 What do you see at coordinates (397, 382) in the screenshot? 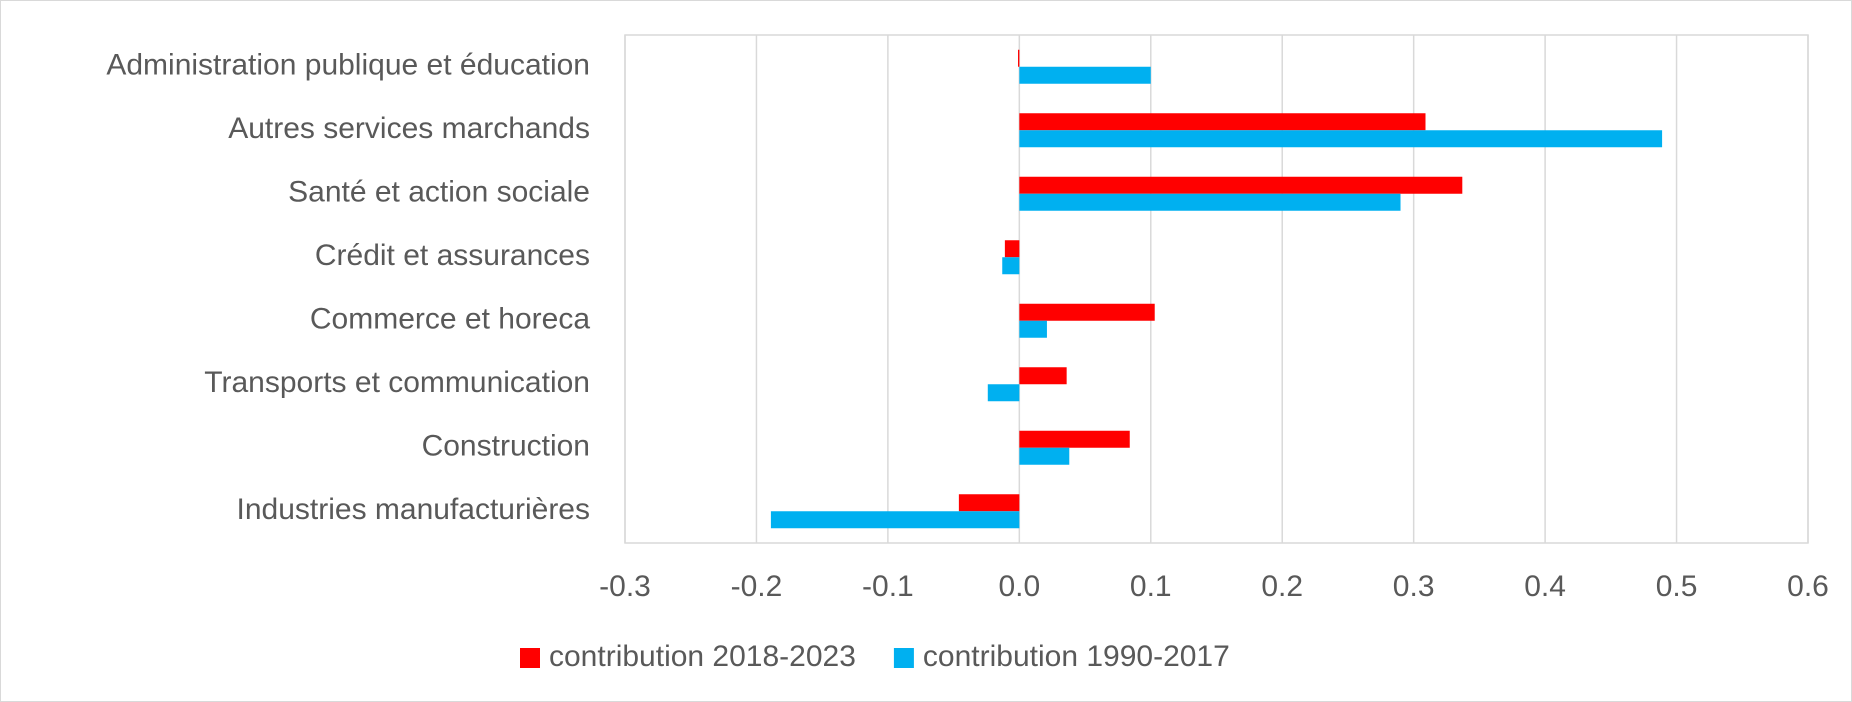
I see `y-tick-label: Transports et communication` at bounding box center [397, 382].